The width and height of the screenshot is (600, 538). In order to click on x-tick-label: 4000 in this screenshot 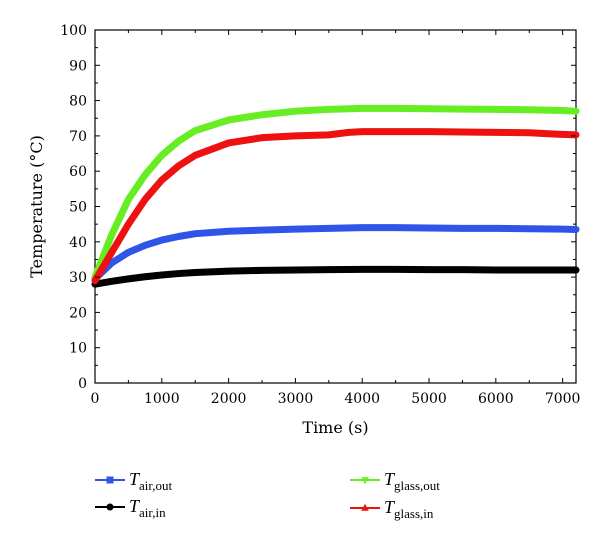, I will do `click(362, 399)`.